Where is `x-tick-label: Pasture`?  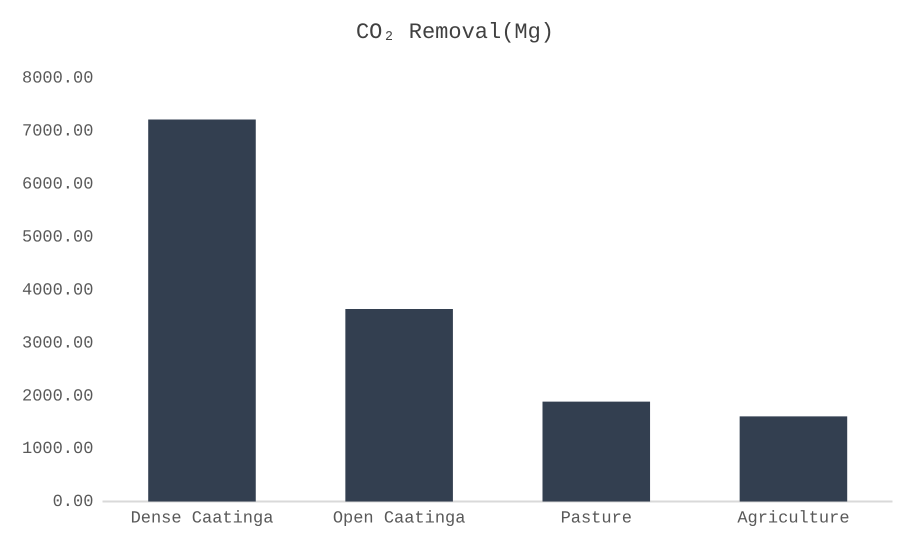 x-tick-label: Pasture is located at coordinates (596, 518).